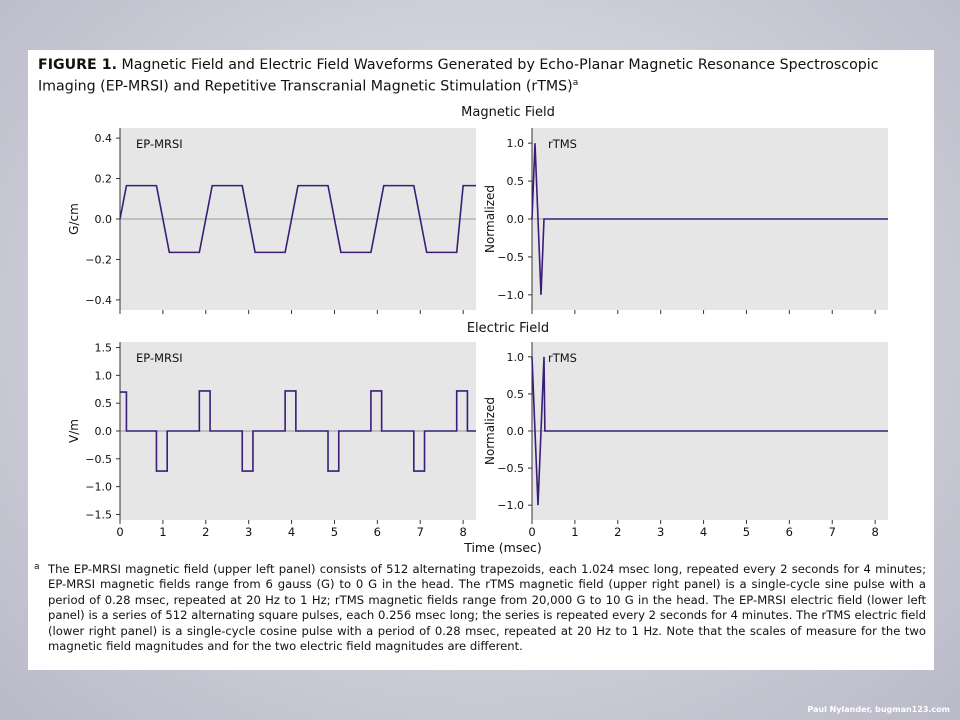 This screenshot has width=960, height=720. What do you see at coordinates (104, 138) in the screenshot?
I see `y-tick-label: 0.4` at bounding box center [104, 138].